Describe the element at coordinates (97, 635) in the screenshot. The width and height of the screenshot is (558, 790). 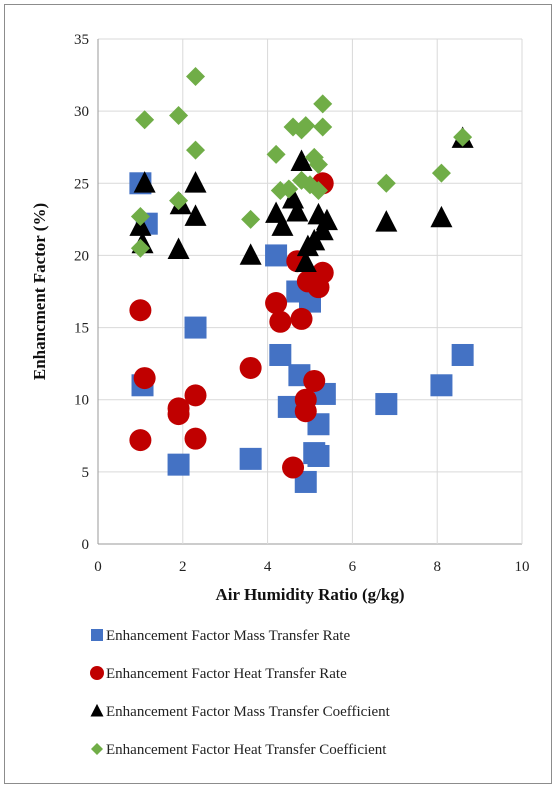
I see `legend-square-icon` at that location.